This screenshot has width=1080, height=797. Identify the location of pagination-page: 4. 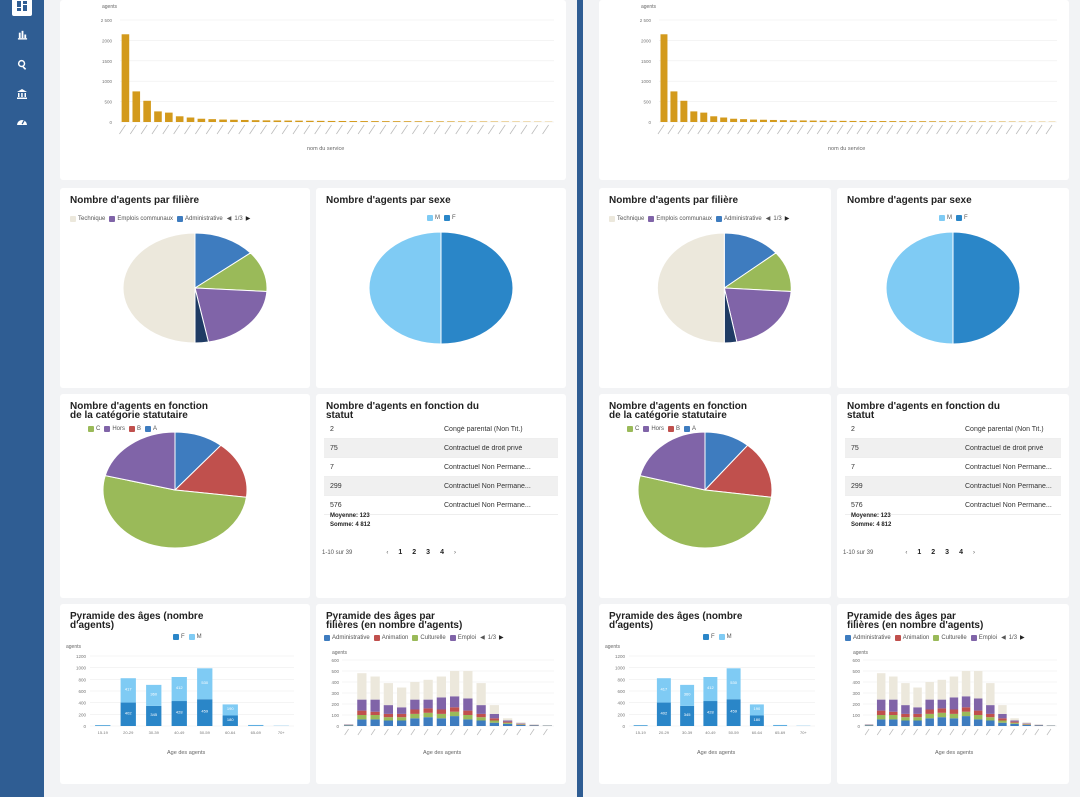
(961, 552).